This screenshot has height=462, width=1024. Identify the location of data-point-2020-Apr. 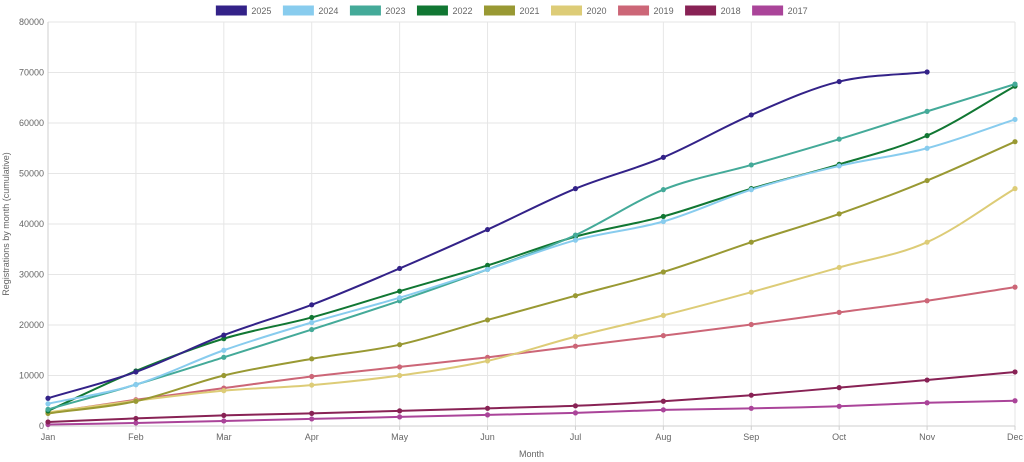
(312, 385).